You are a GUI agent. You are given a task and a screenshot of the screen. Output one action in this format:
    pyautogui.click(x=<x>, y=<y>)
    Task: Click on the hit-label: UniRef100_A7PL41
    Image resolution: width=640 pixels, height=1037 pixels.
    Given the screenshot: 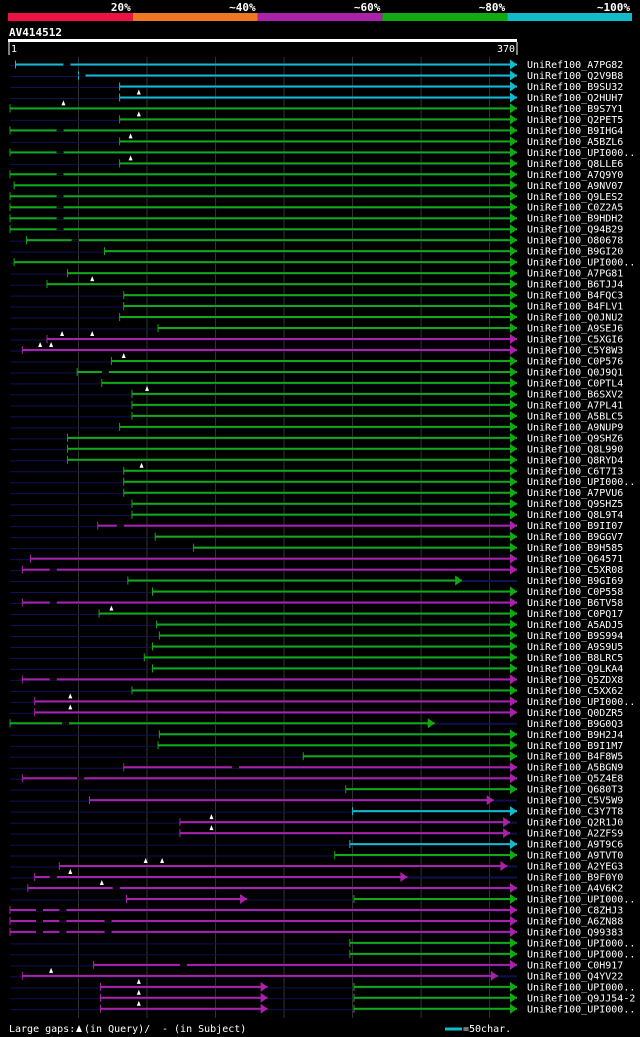 What is the action you would take?
    pyautogui.click(x=575, y=405)
    